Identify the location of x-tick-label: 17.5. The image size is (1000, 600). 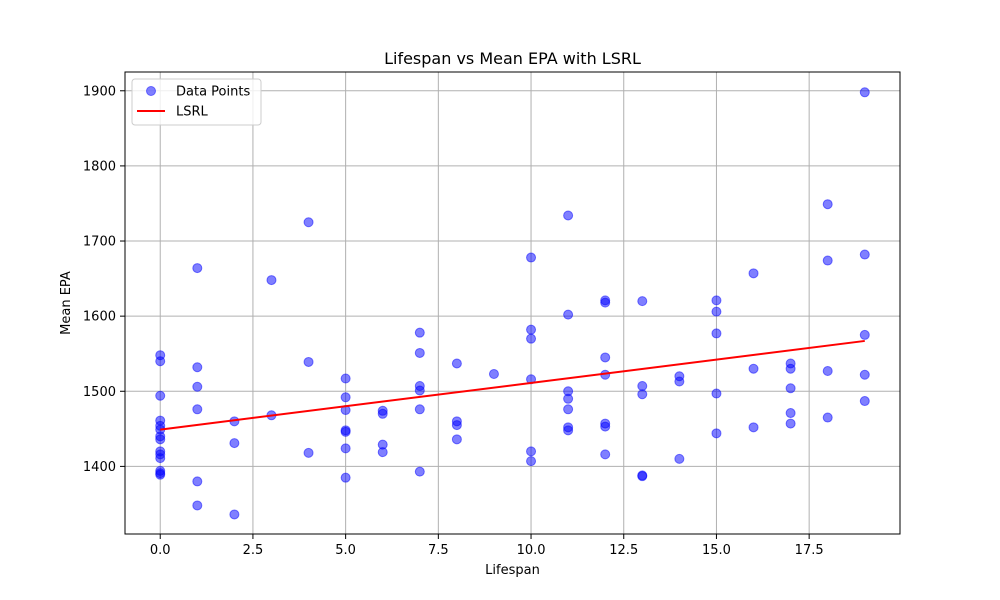
(809, 550).